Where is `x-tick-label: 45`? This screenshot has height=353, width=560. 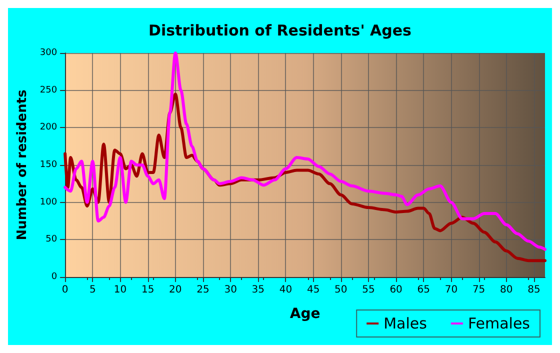 x-tick-label: 45 is located at coordinates (313, 290).